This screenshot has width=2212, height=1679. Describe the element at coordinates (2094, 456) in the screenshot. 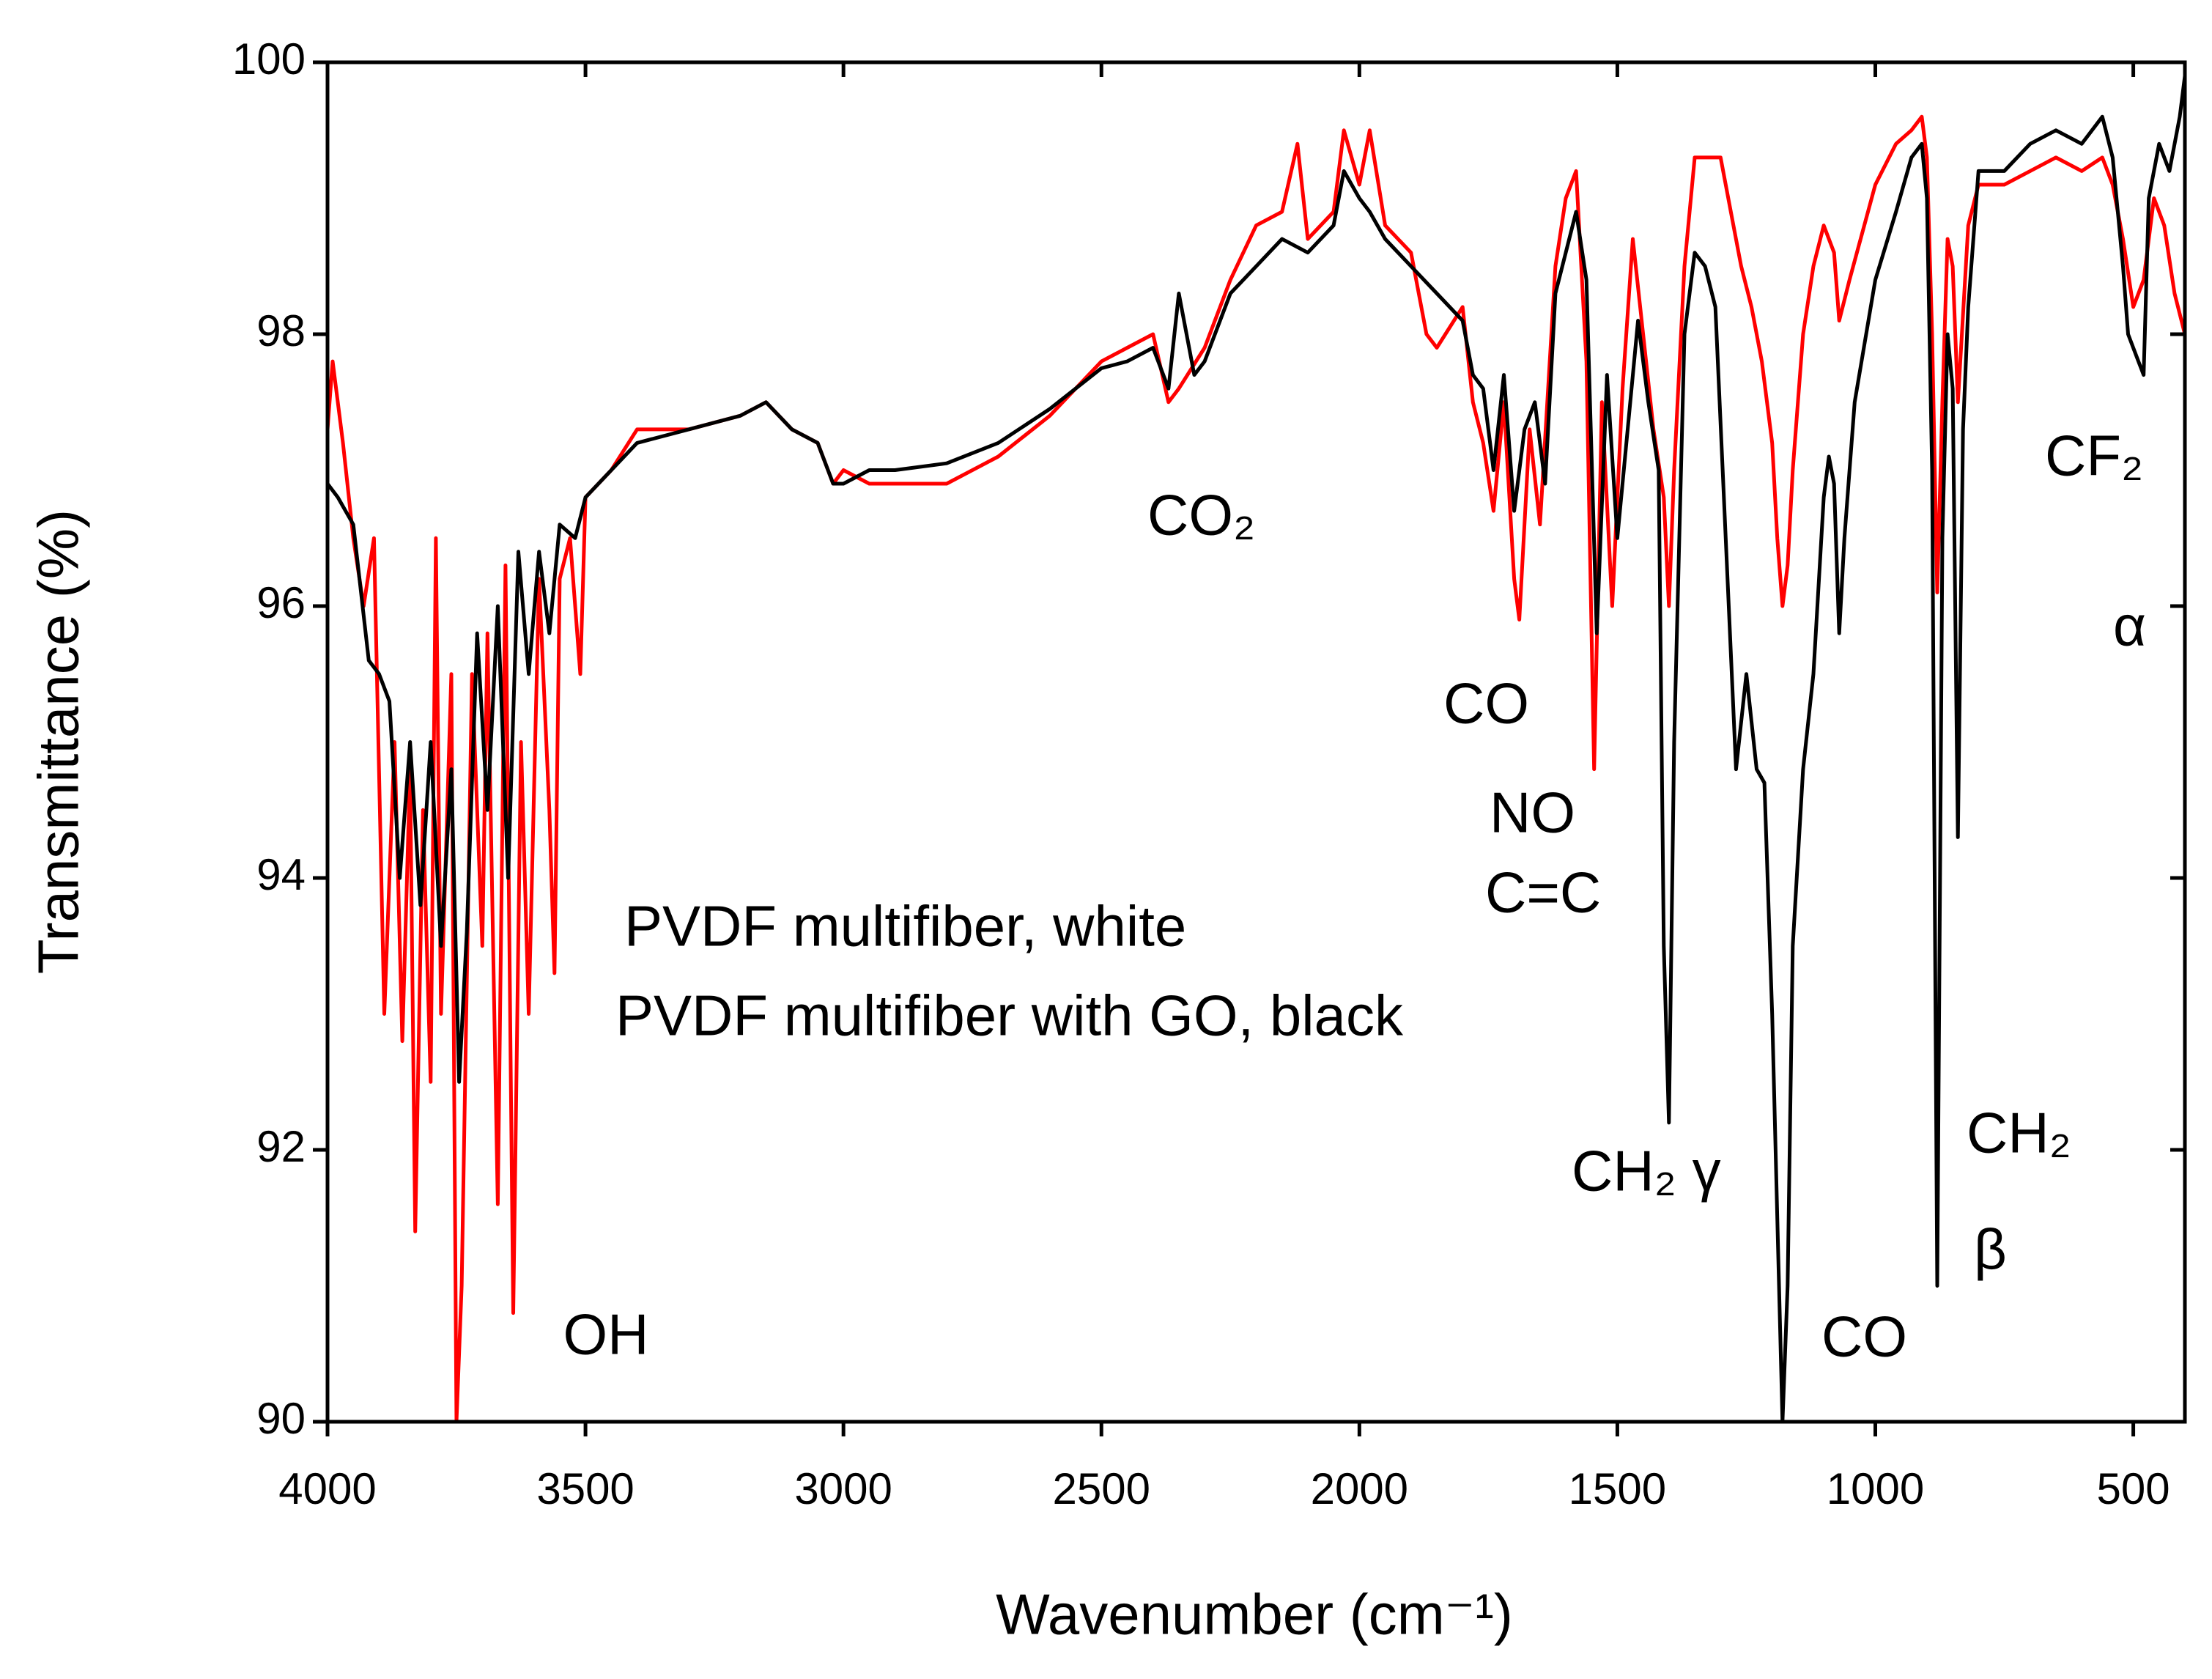

I see `annotation: CF₂` at that location.